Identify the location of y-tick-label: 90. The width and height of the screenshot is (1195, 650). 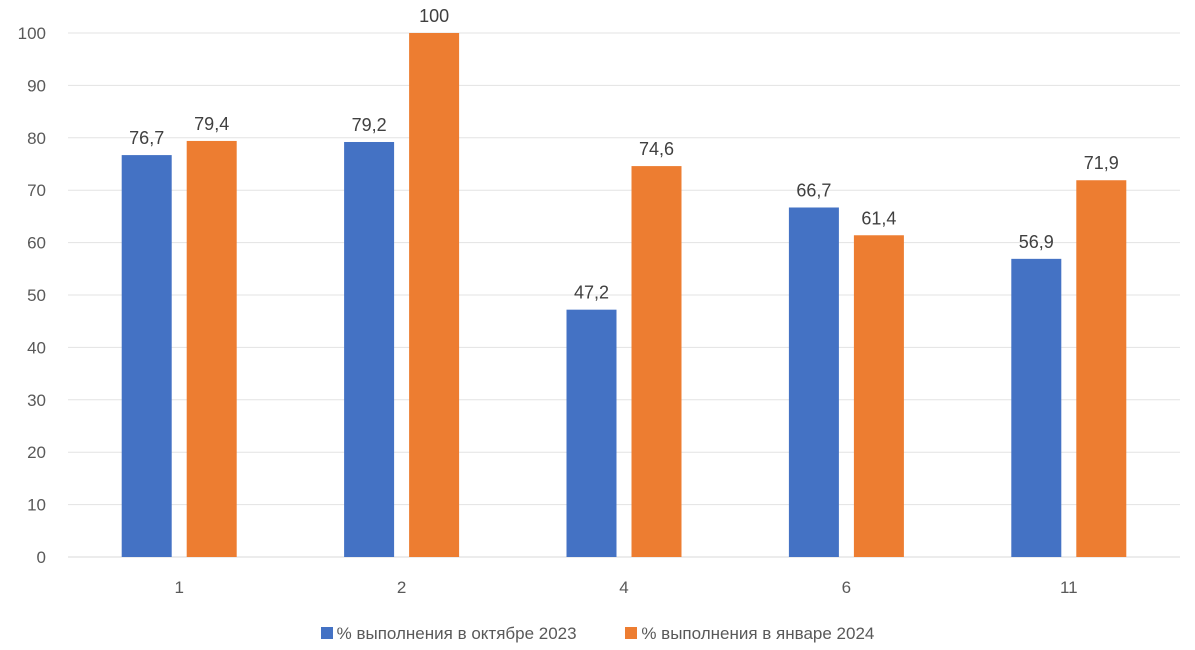
(36, 85).